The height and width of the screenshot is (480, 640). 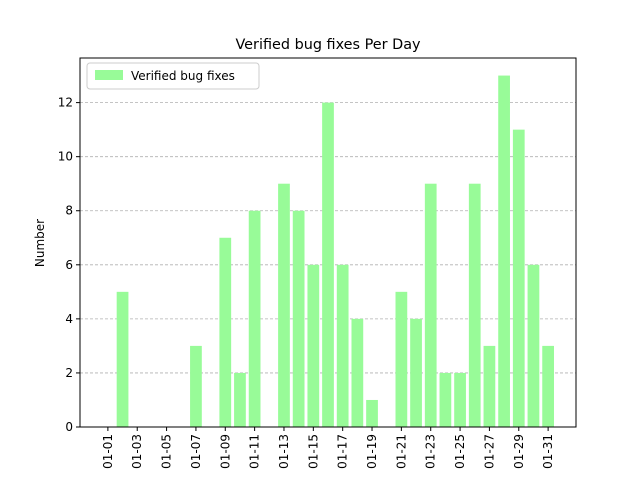 I want to click on x-tick-label: 01-21, so click(x=401, y=451).